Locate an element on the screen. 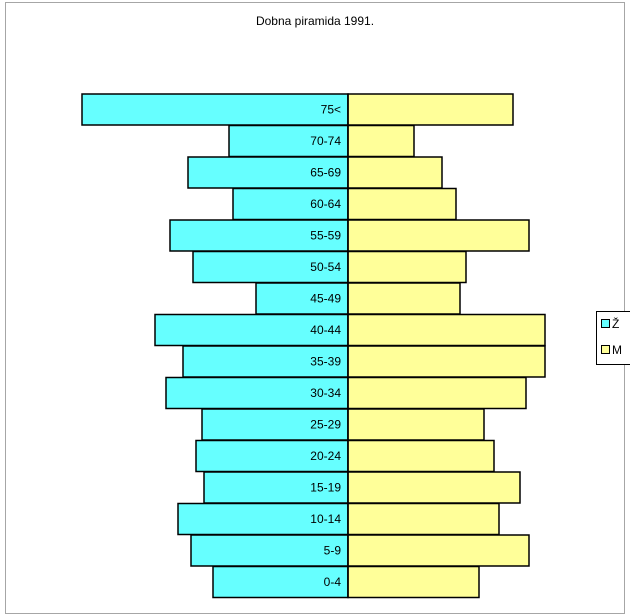 This screenshot has width=630, height=615. category-label: 50-54 is located at coordinates (325, 267).